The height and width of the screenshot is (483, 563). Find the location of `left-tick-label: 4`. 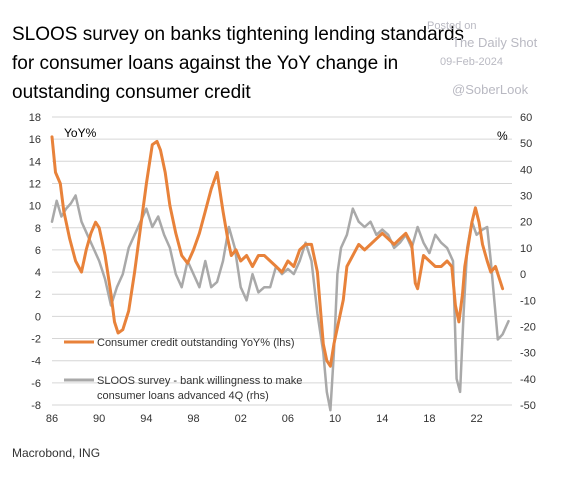

left-tick-label: 4 is located at coordinates (38, 273).